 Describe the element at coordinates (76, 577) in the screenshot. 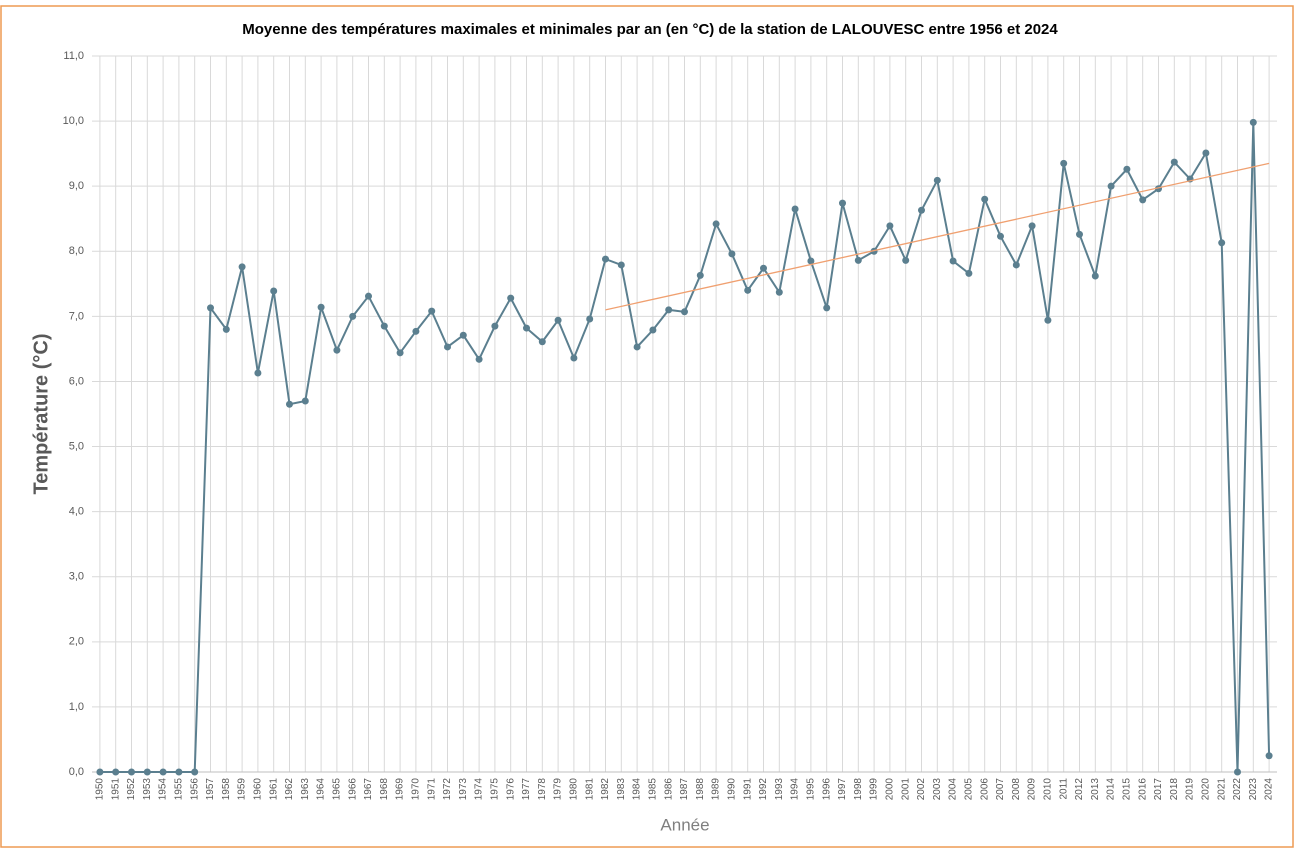

I see `y-tick-label: 3,0` at that location.